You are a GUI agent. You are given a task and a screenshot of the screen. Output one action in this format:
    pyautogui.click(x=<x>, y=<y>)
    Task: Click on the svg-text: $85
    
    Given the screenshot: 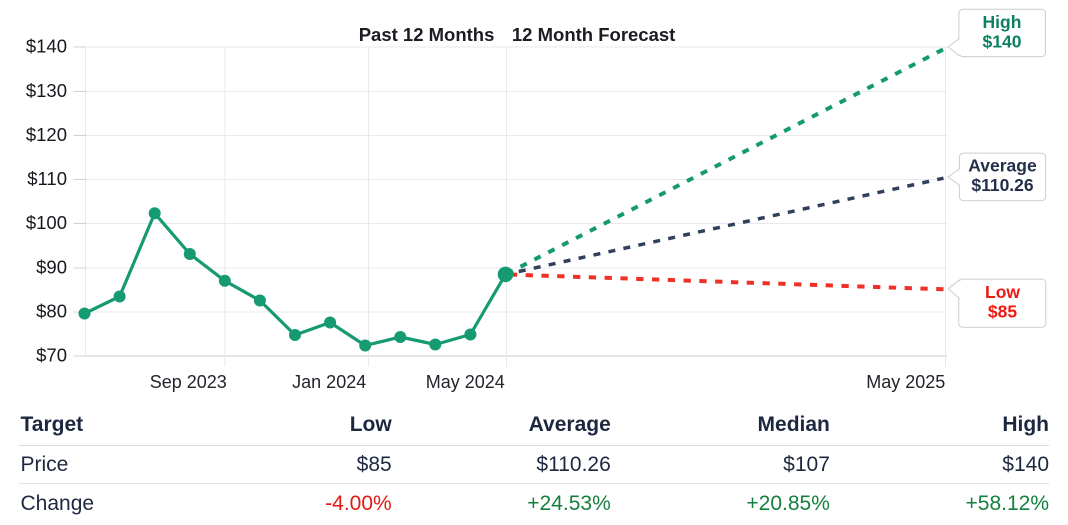 What is the action you would take?
    pyautogui.click(x=1002, y=312)
    